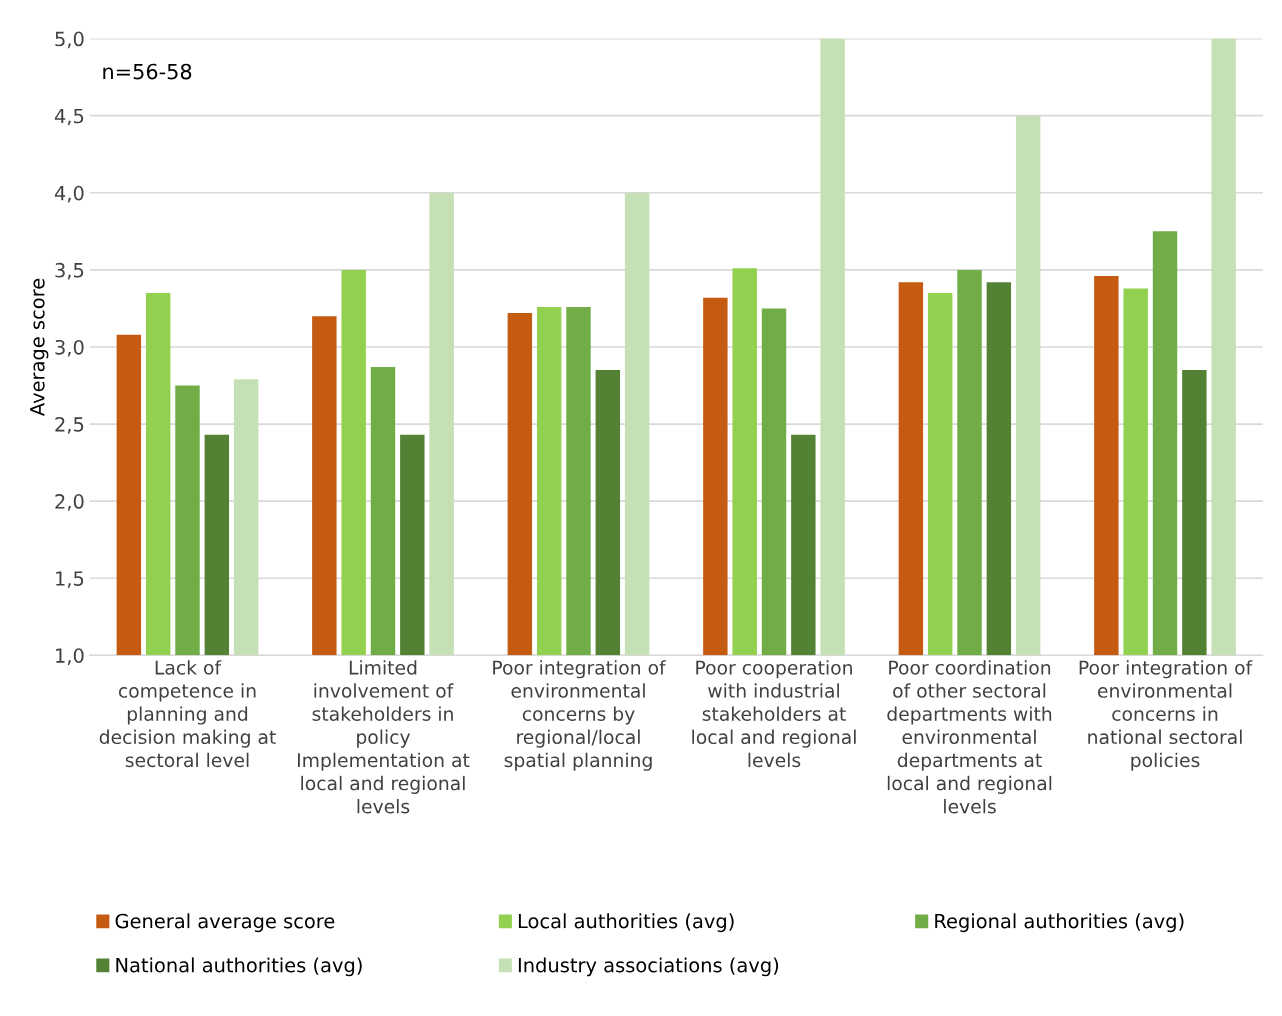  I want to click on y-tick-label: 1,0, so click(70, 656).